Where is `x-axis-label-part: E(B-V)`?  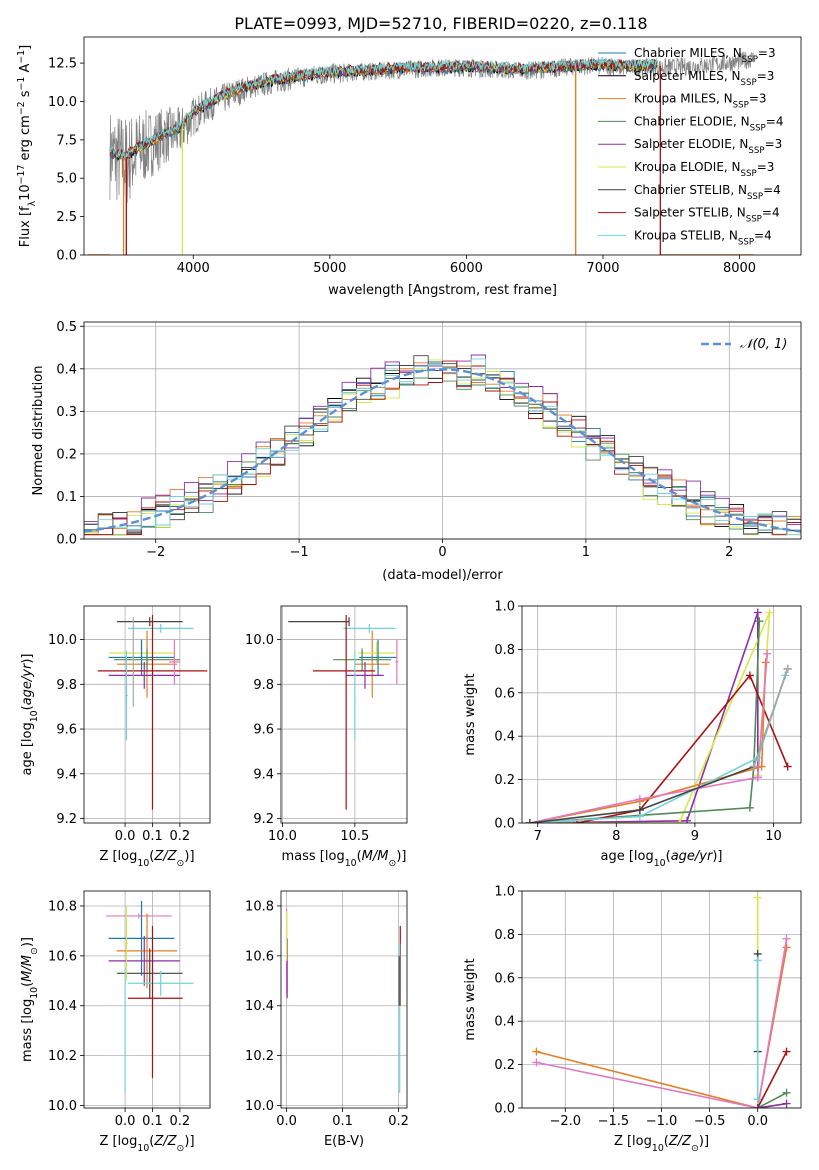 x-axis-label-part: E(B-V) is located at coordinates (344, 1141).